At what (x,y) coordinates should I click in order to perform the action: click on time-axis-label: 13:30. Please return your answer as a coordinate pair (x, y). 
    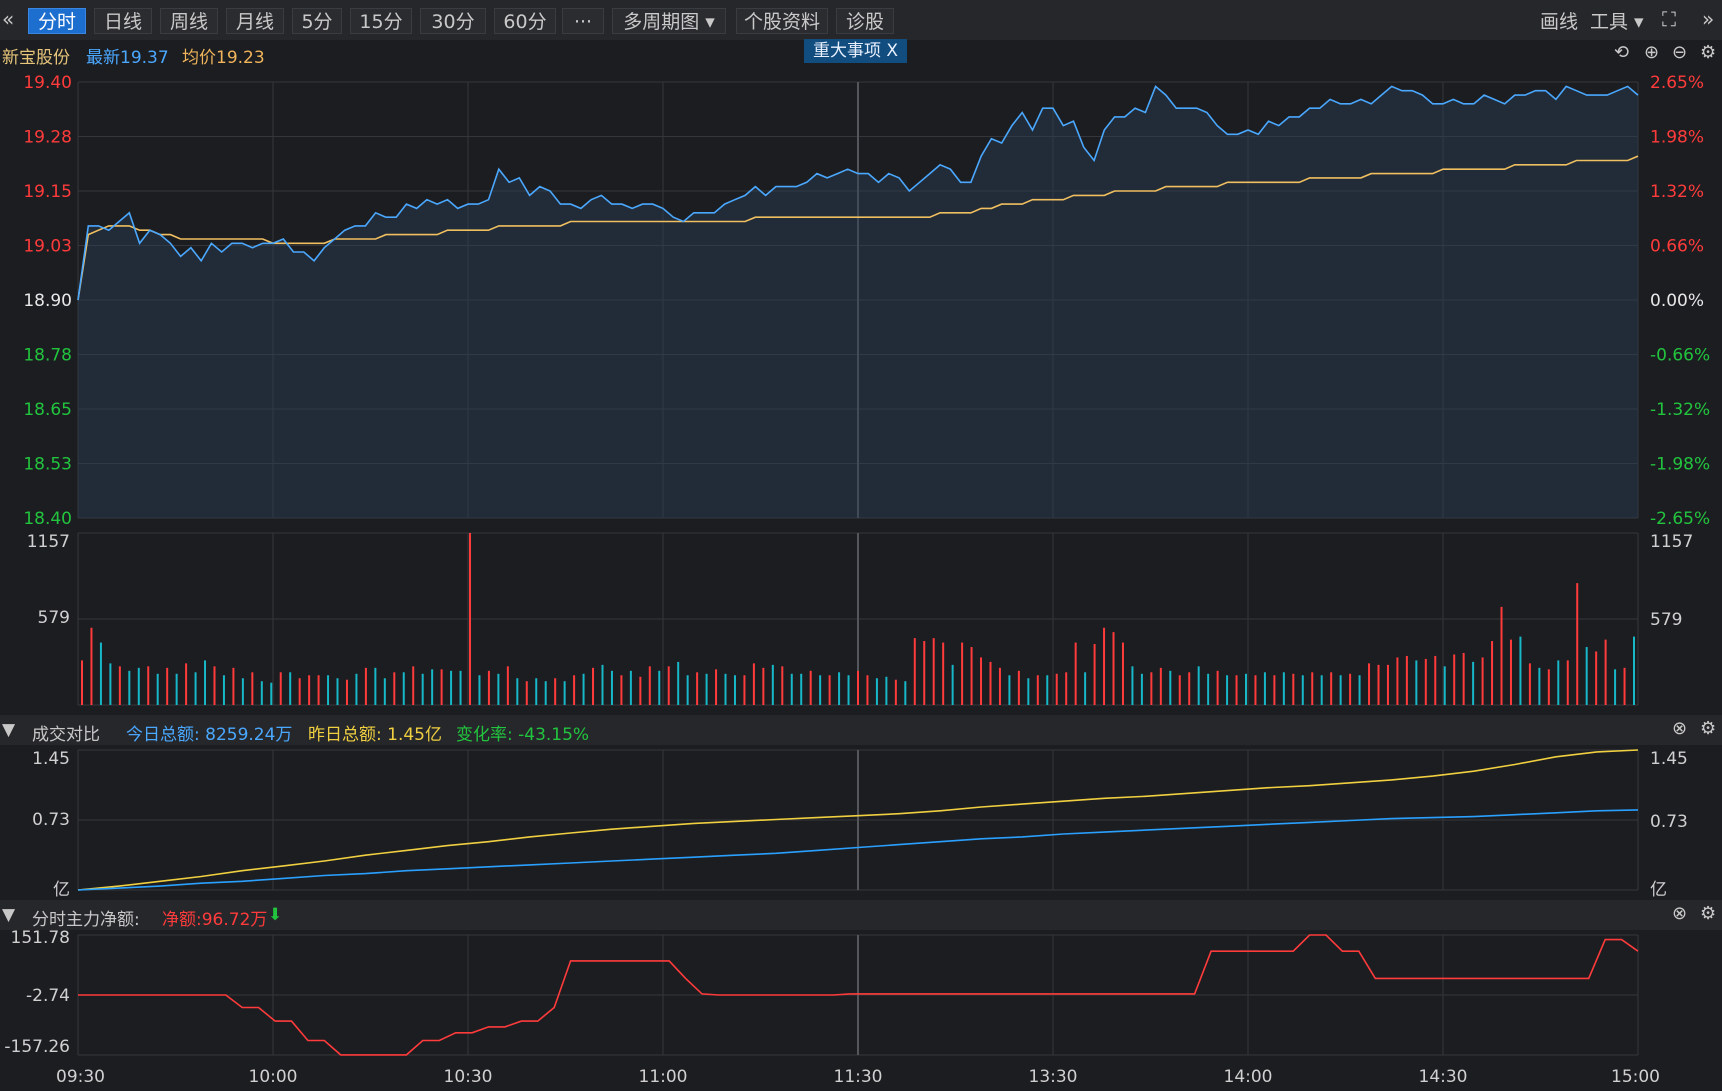
    Looking at the image, I should click on (1053, 1077).